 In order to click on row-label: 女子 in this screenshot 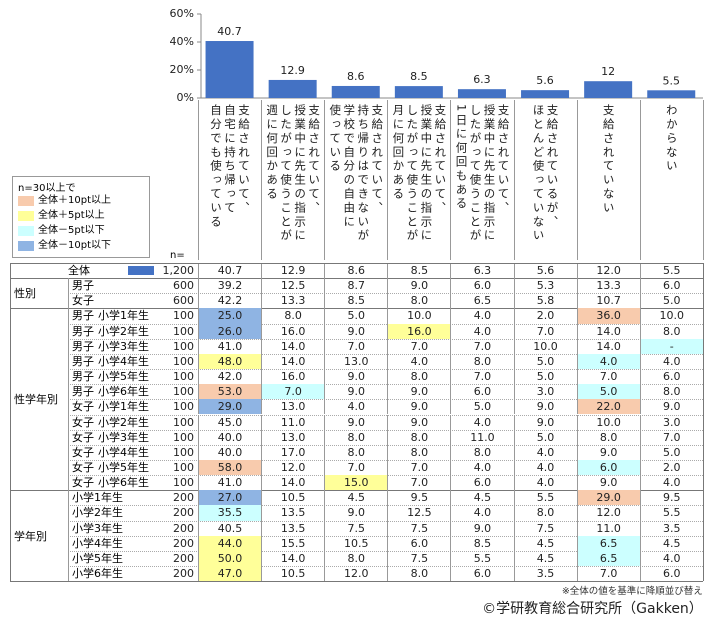, I will do `click(83, 407)`.